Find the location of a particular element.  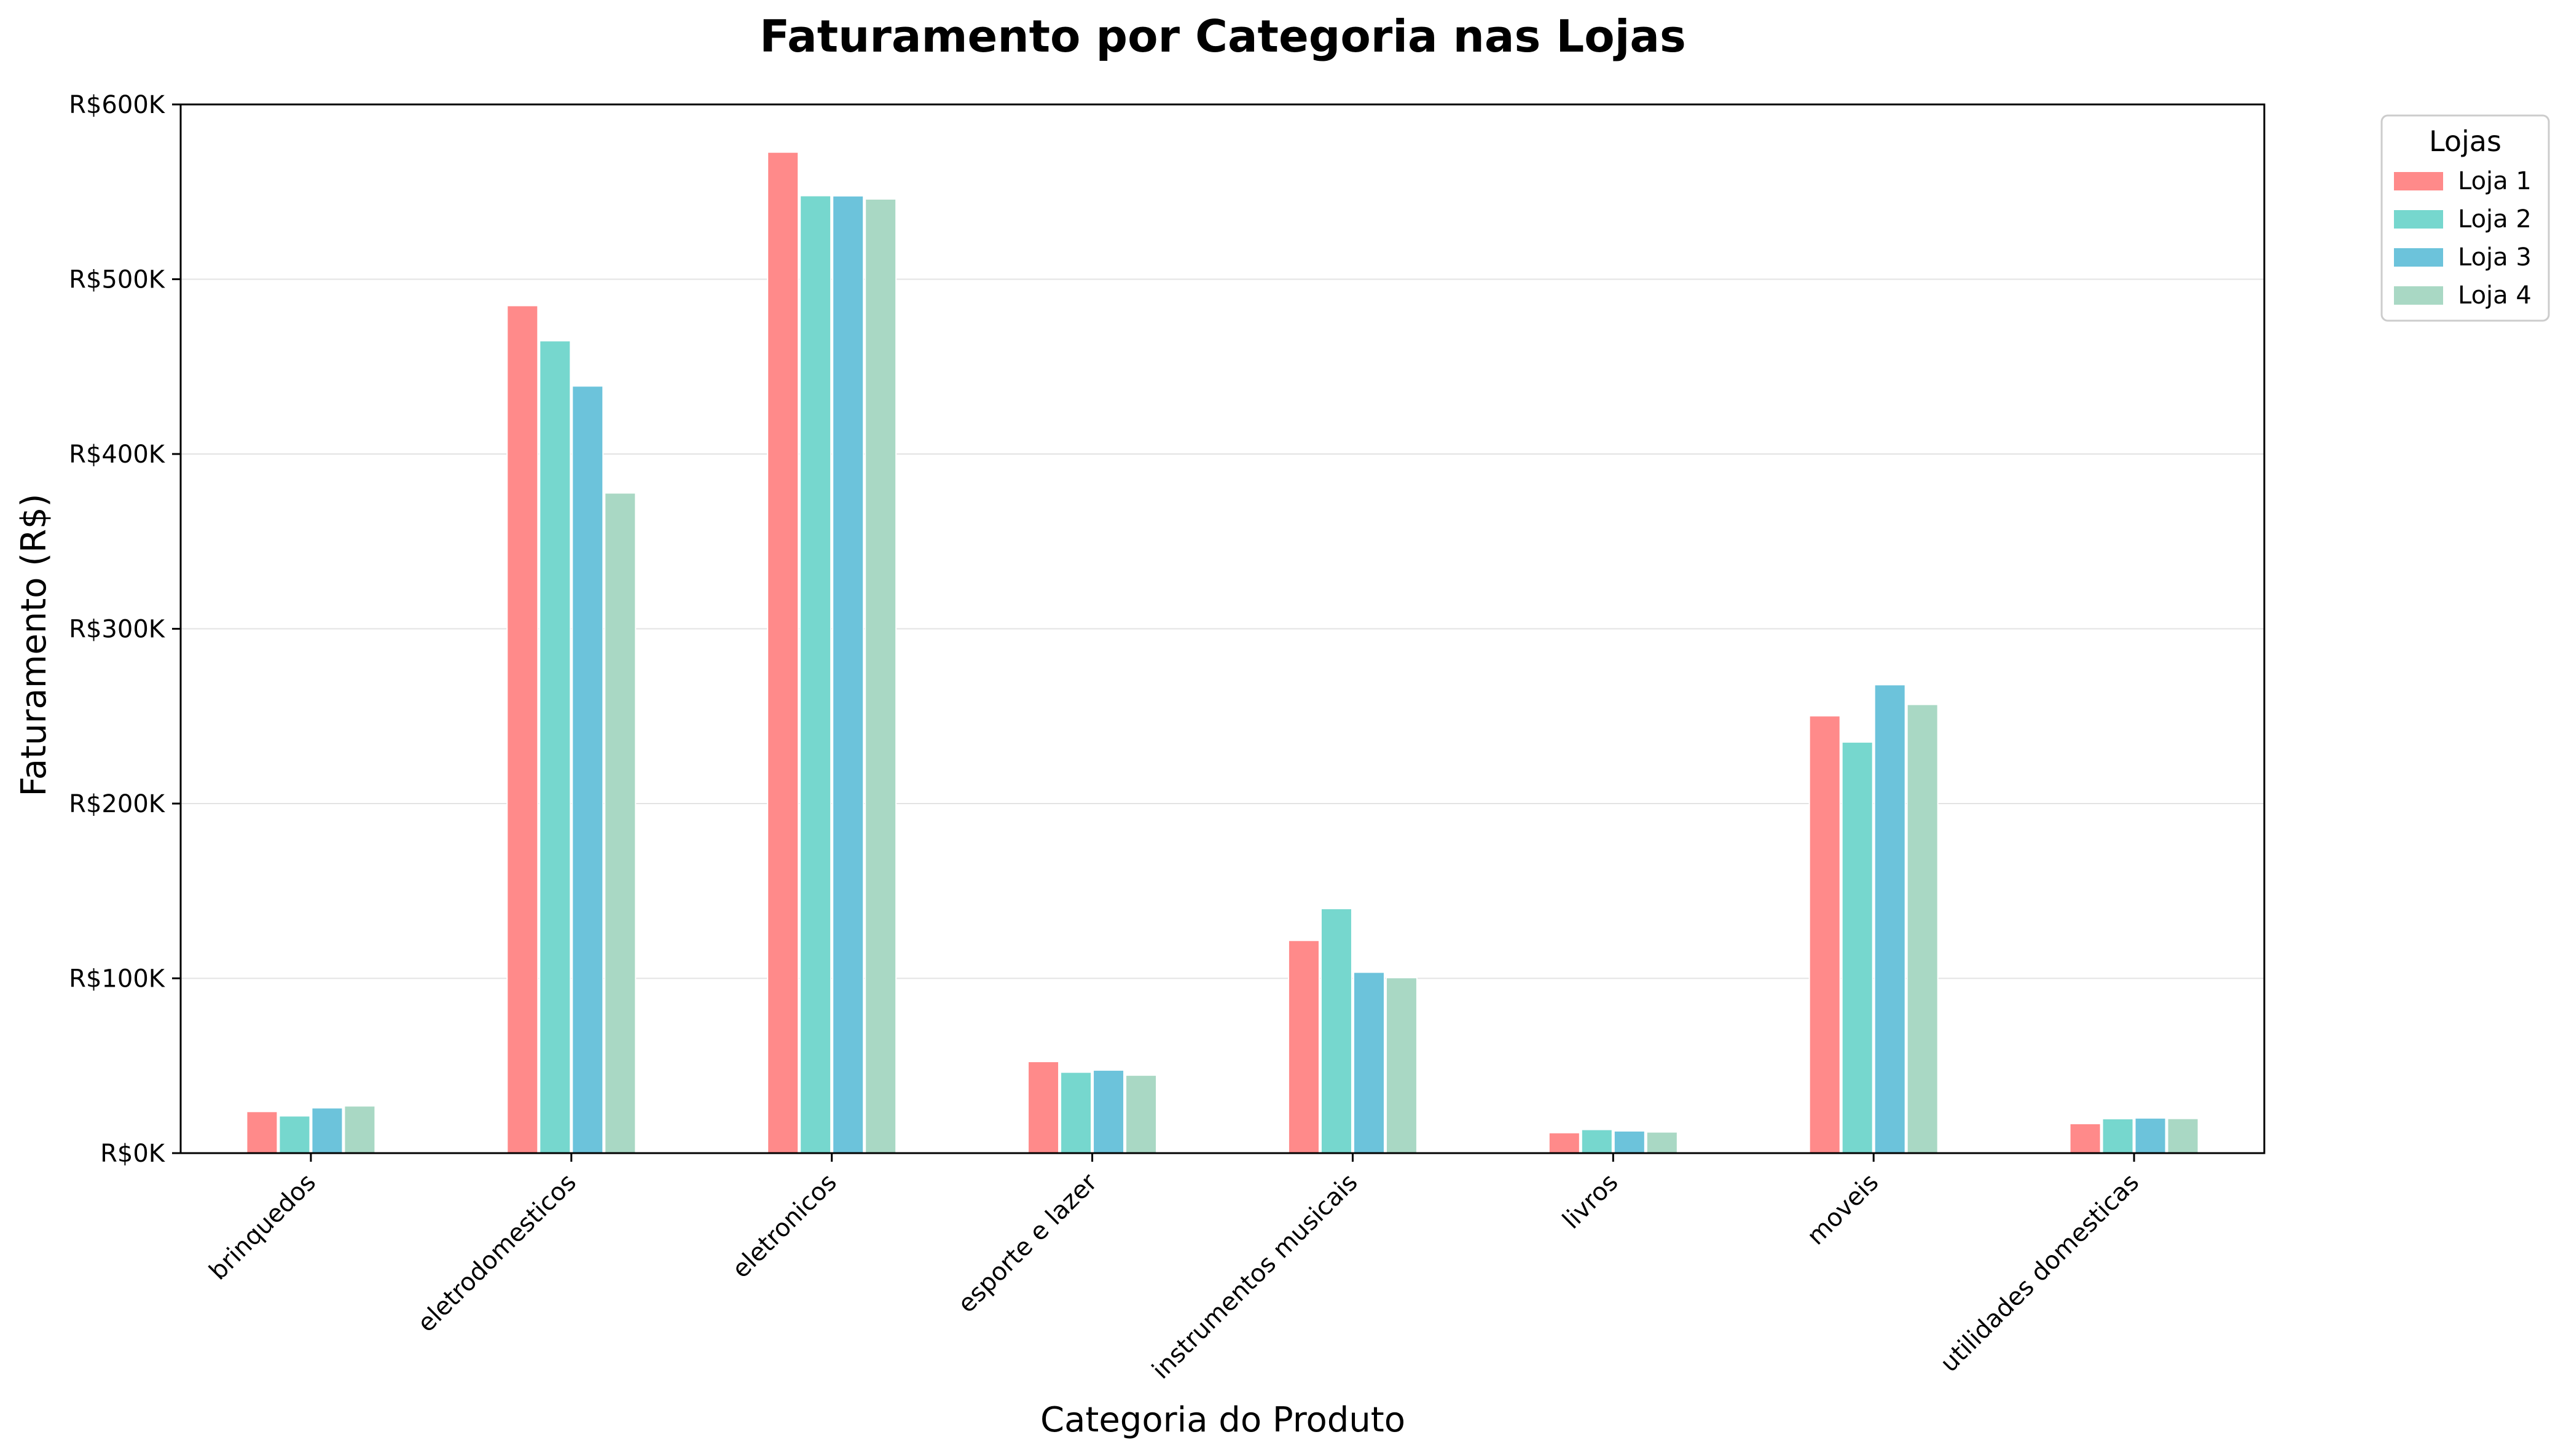

x-tick-label: livros is located at coordinates (1590, 1201).